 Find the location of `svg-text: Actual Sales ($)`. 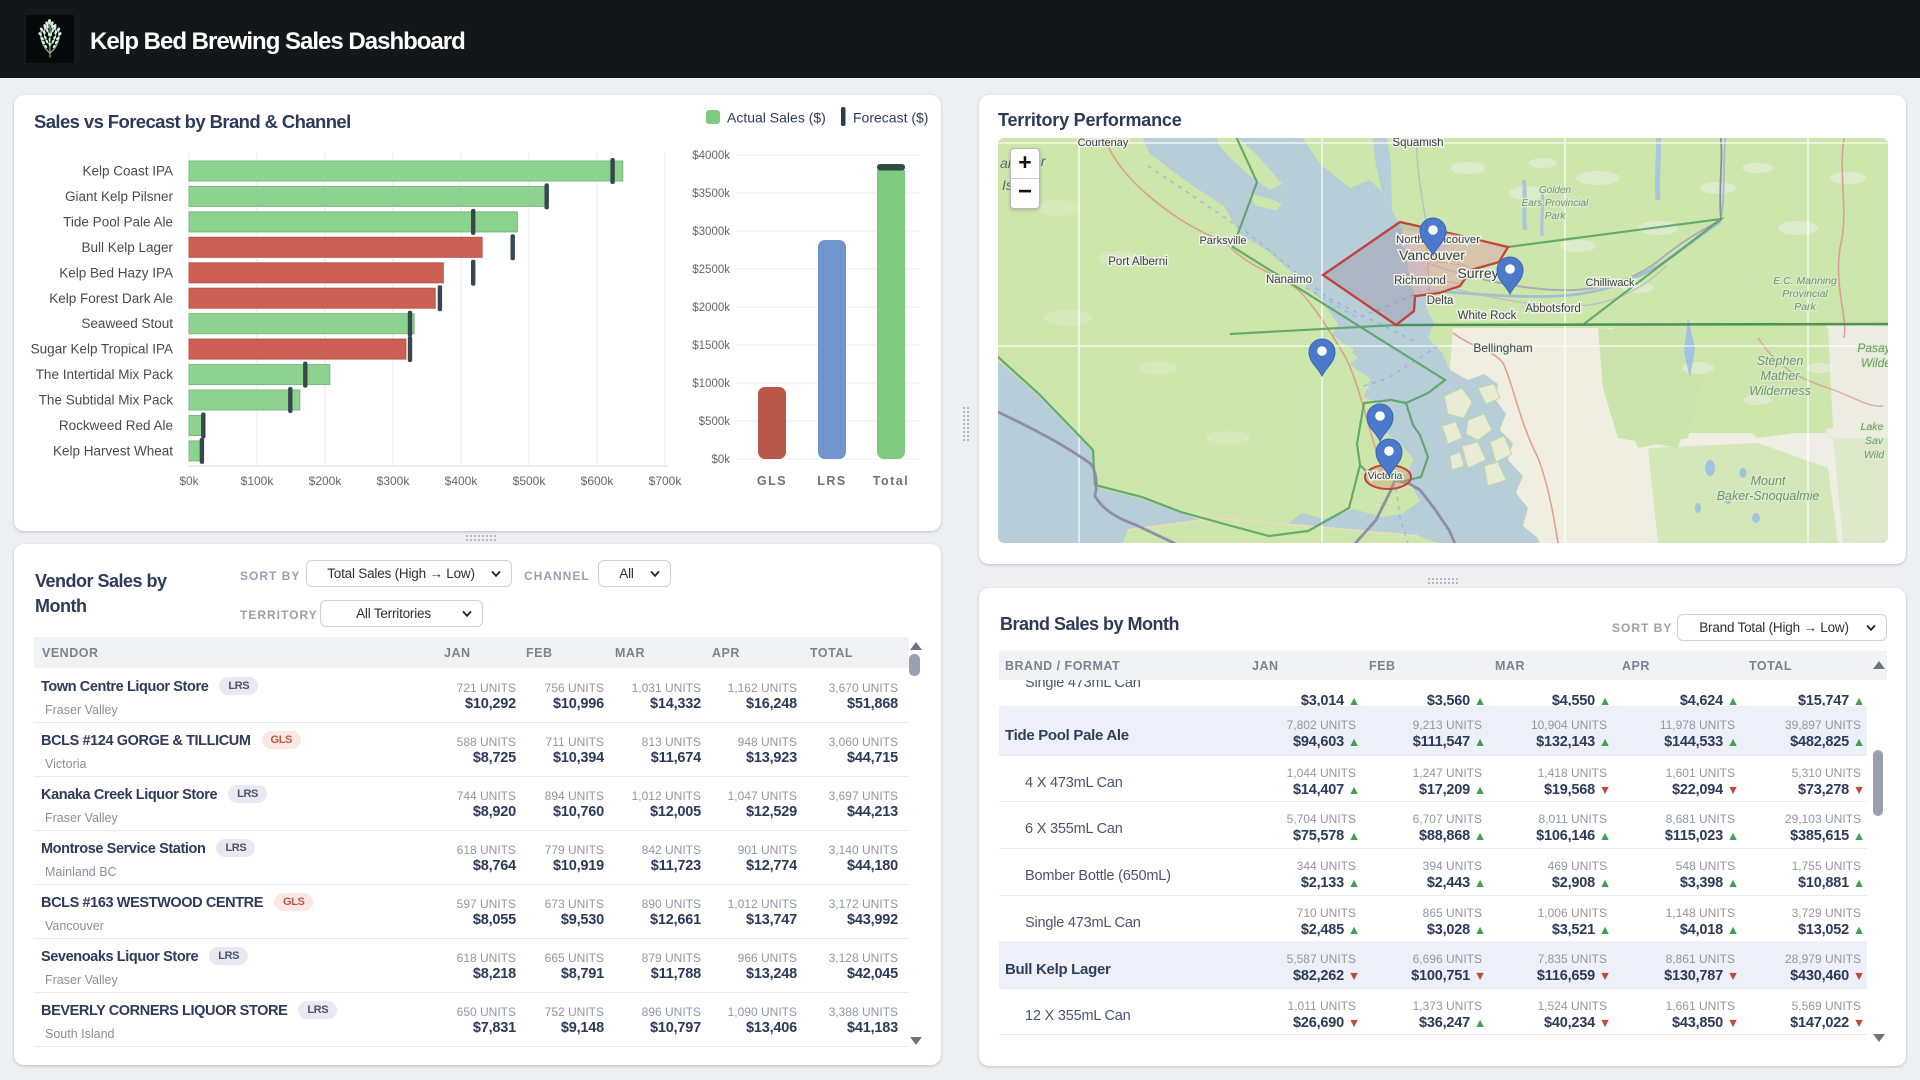

svg-text: Actual Sales ($) is located at coordinates (776, 118).